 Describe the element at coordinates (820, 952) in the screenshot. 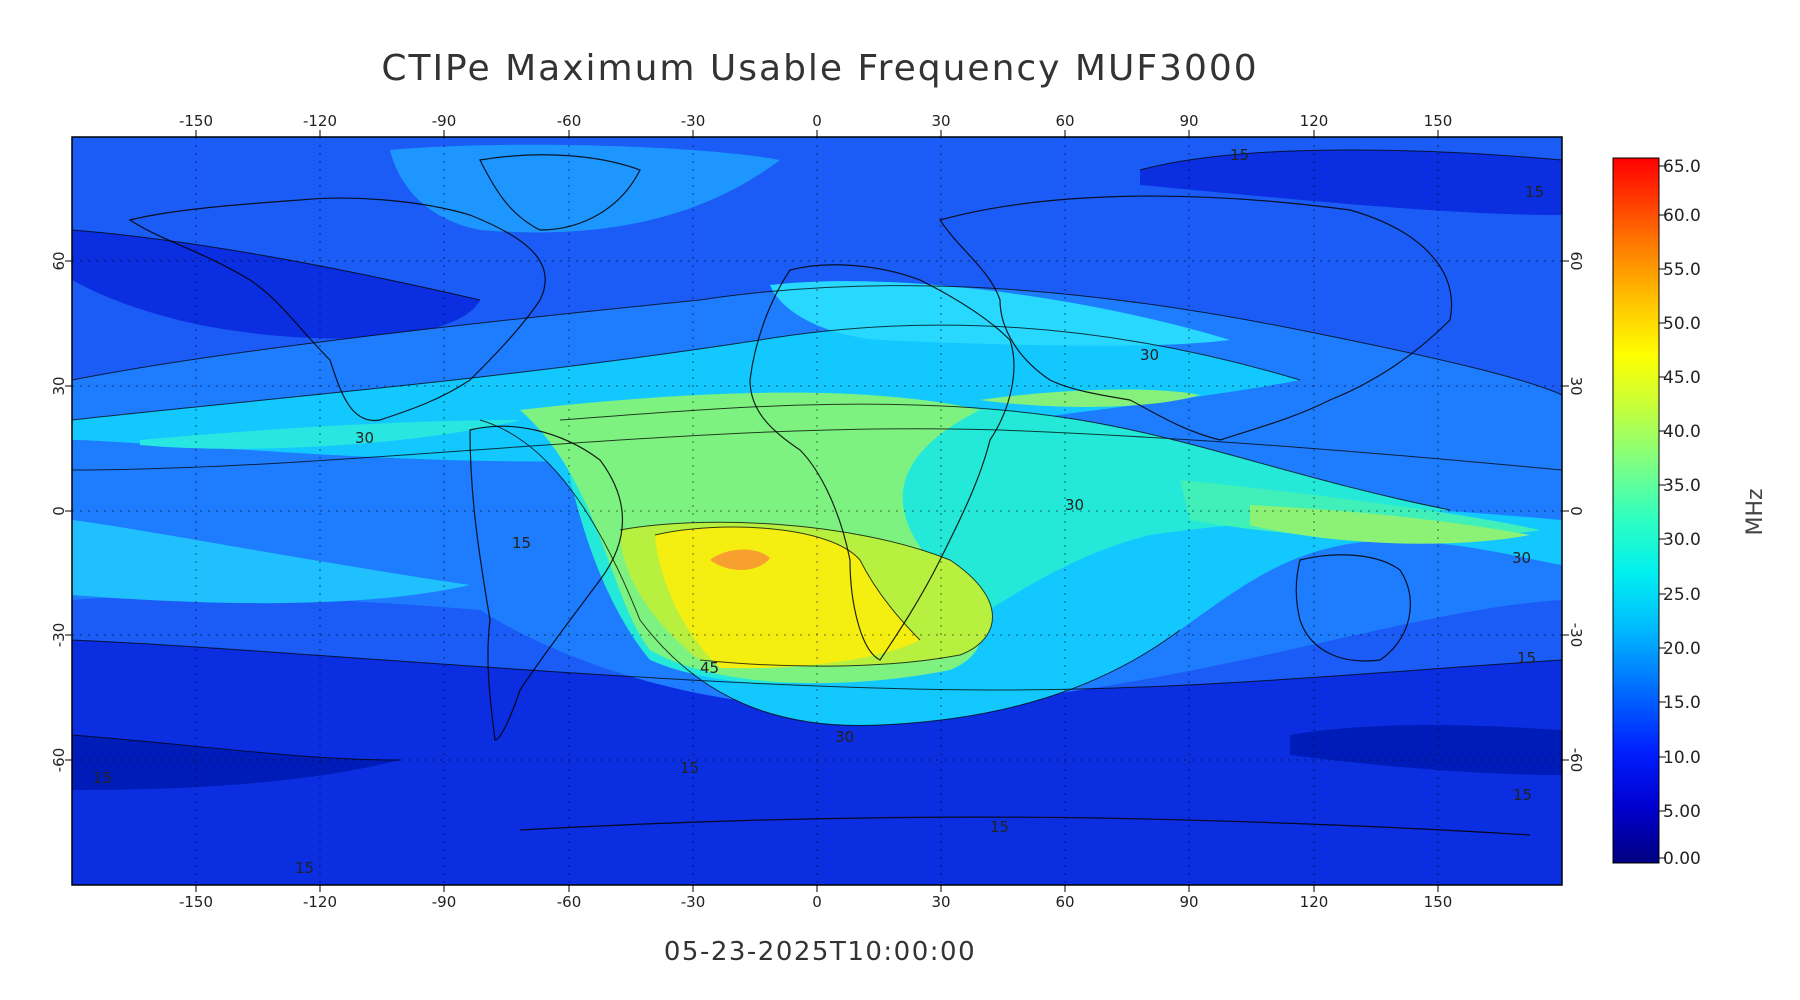

I see `map-timestamp: 05-23-2025T10:00:00` at that location.